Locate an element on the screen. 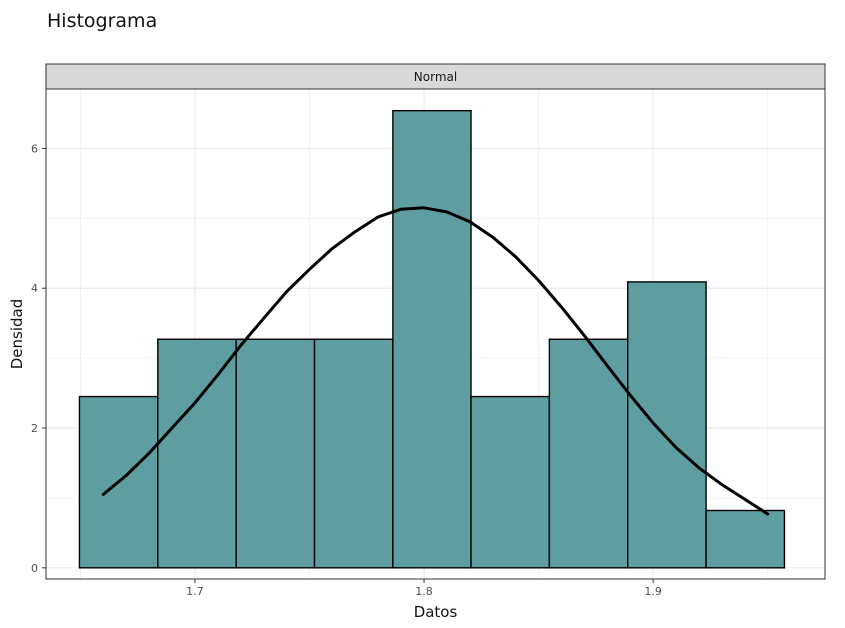  y-axis-title: Densidad is located at coordinates (17, 334).